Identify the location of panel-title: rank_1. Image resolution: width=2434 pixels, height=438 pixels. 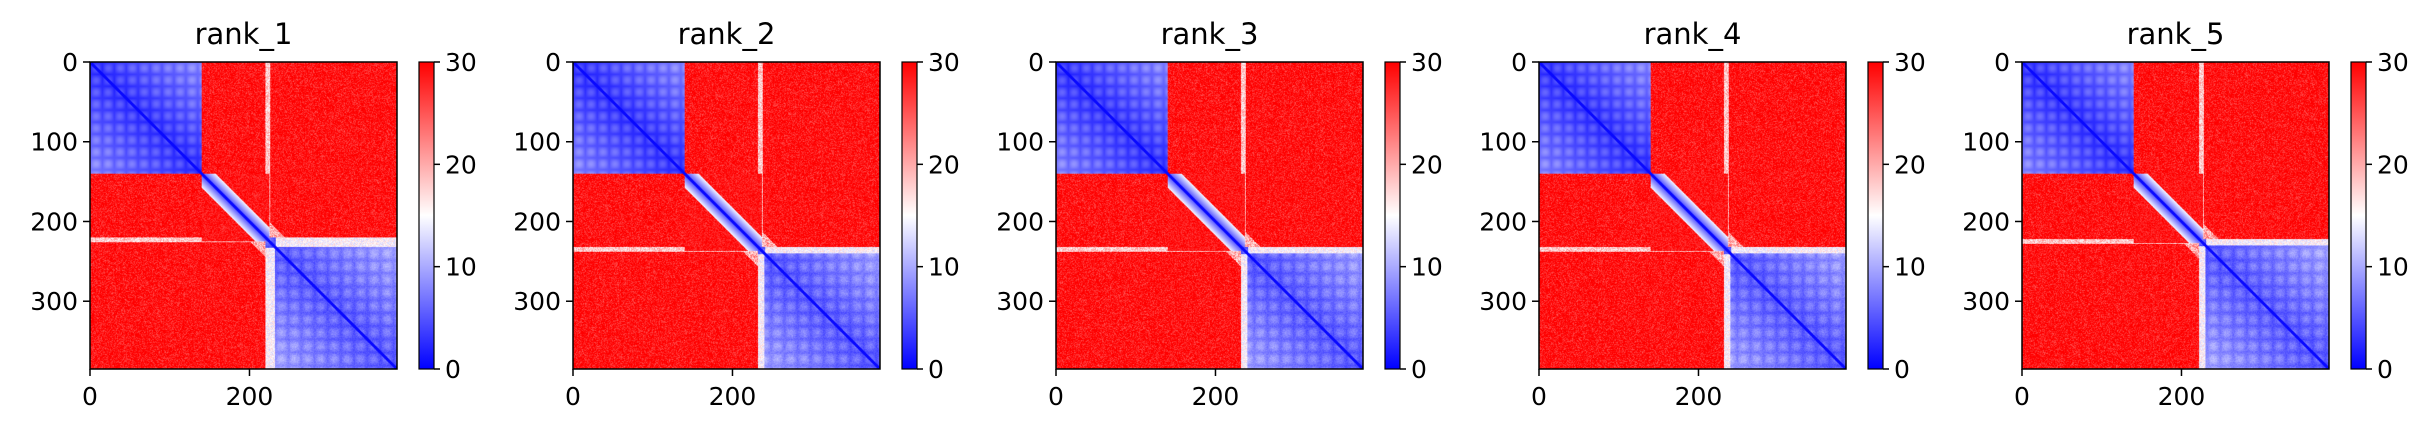
(244, 34).